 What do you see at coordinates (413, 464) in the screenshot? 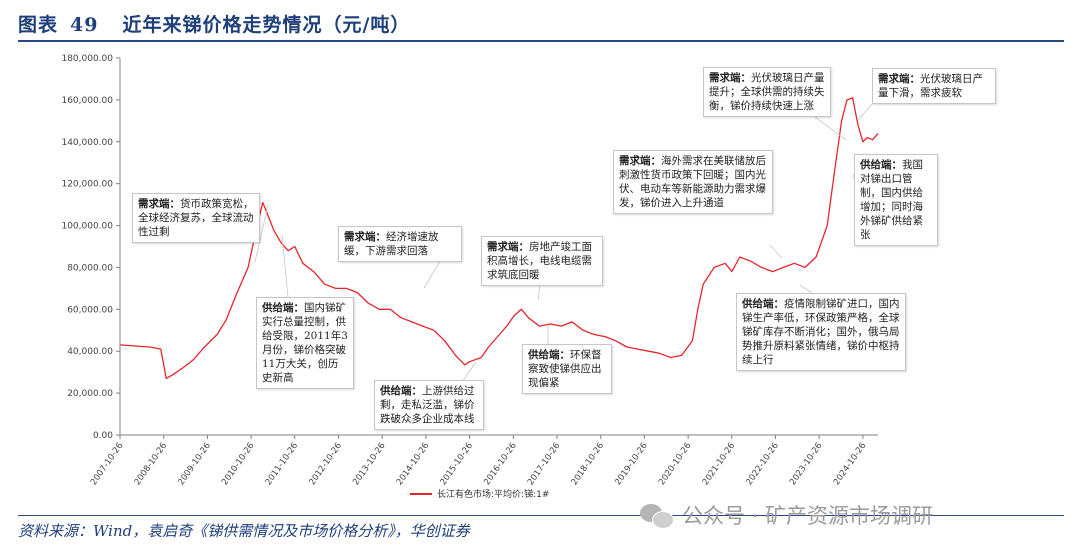
I see `x-tick-label: 2014-10-26` at bounding box center [413, 464].